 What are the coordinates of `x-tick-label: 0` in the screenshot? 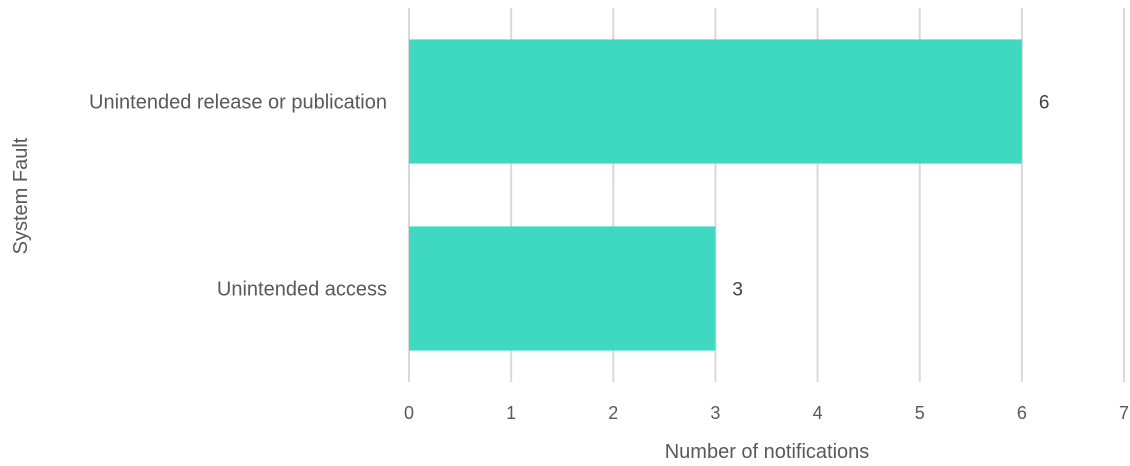 It's located at (409, 413).